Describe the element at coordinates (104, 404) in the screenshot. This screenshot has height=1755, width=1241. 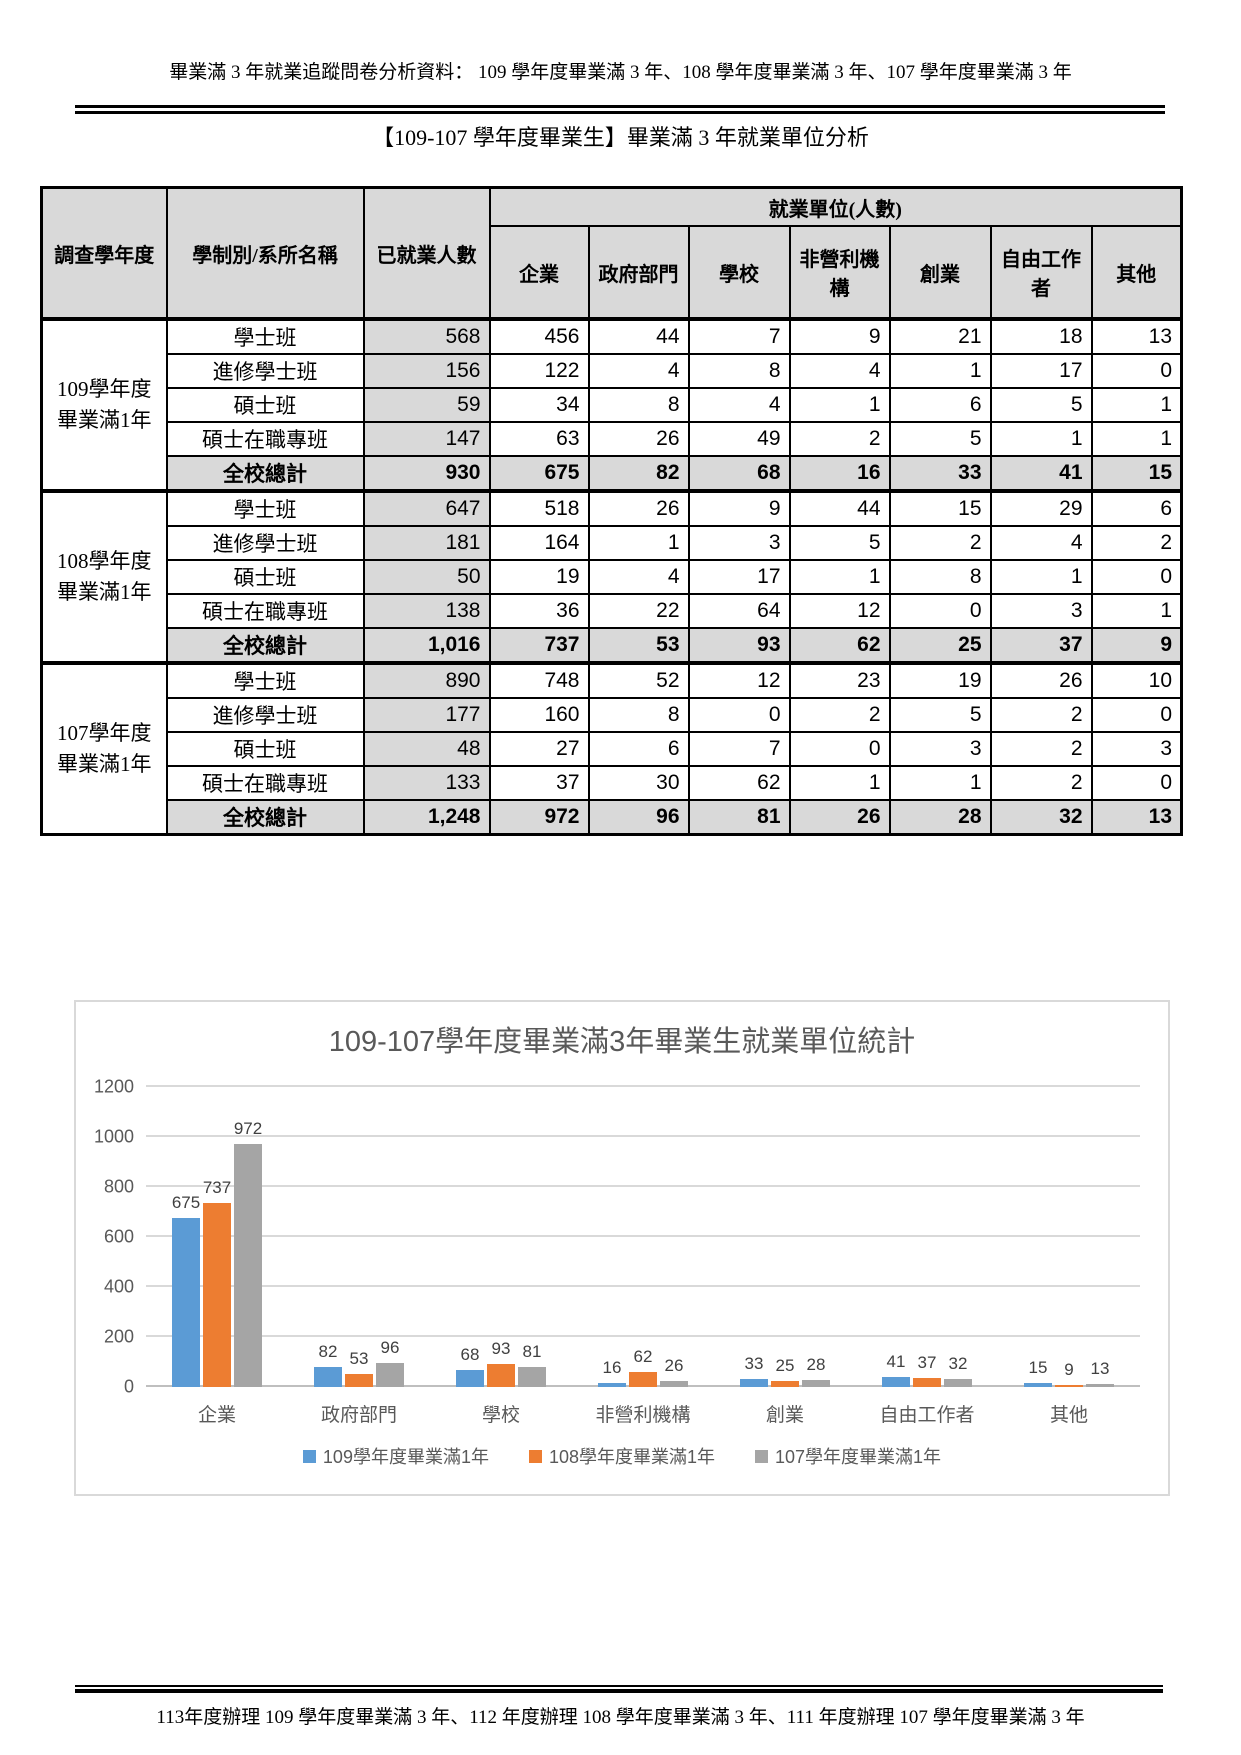
I see `cell-survey-year: 109學年度畢業滿1年` at that location.